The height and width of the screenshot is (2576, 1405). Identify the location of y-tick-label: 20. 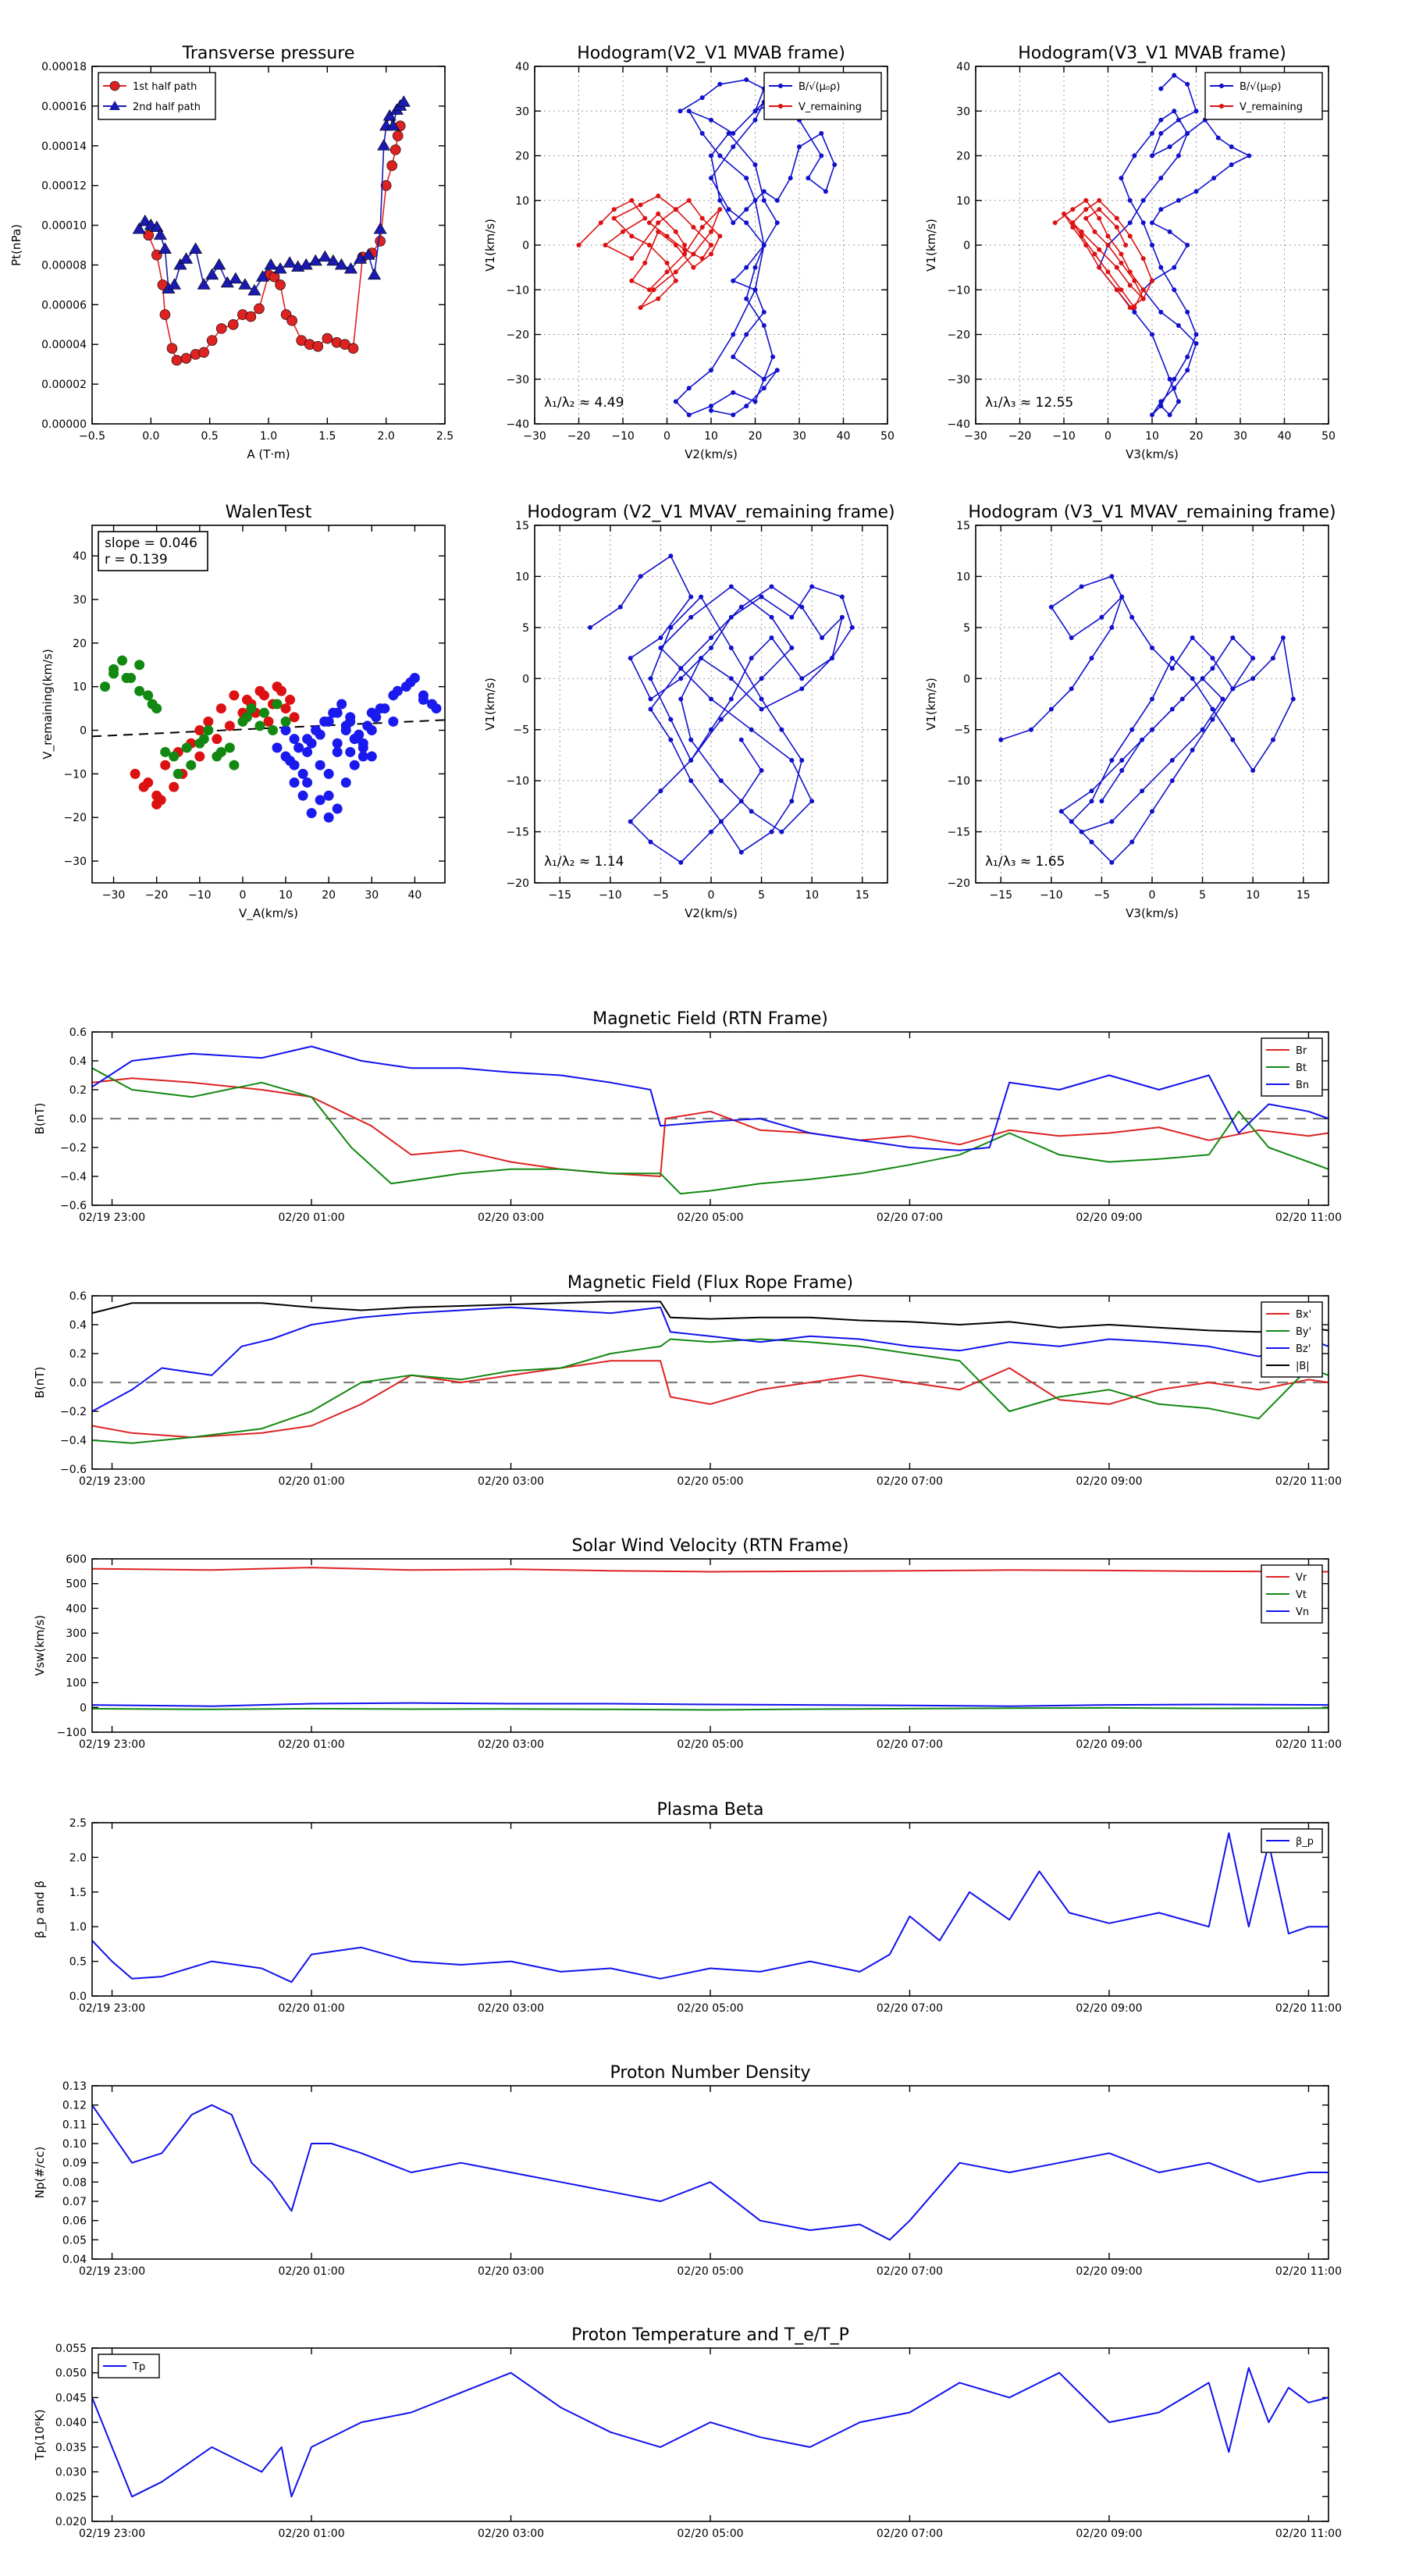
(80, 644).